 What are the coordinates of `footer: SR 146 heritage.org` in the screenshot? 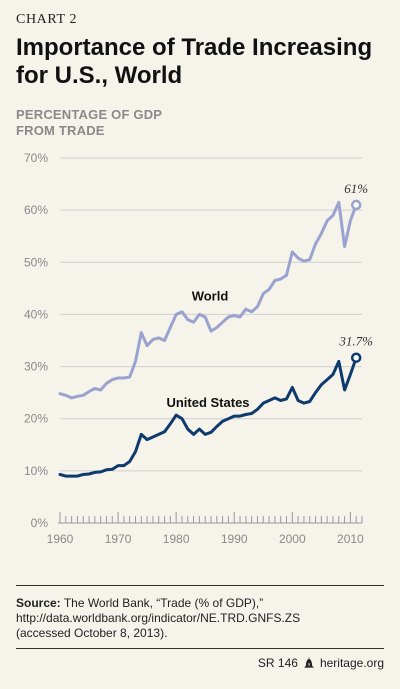 It's located at (321, 663).